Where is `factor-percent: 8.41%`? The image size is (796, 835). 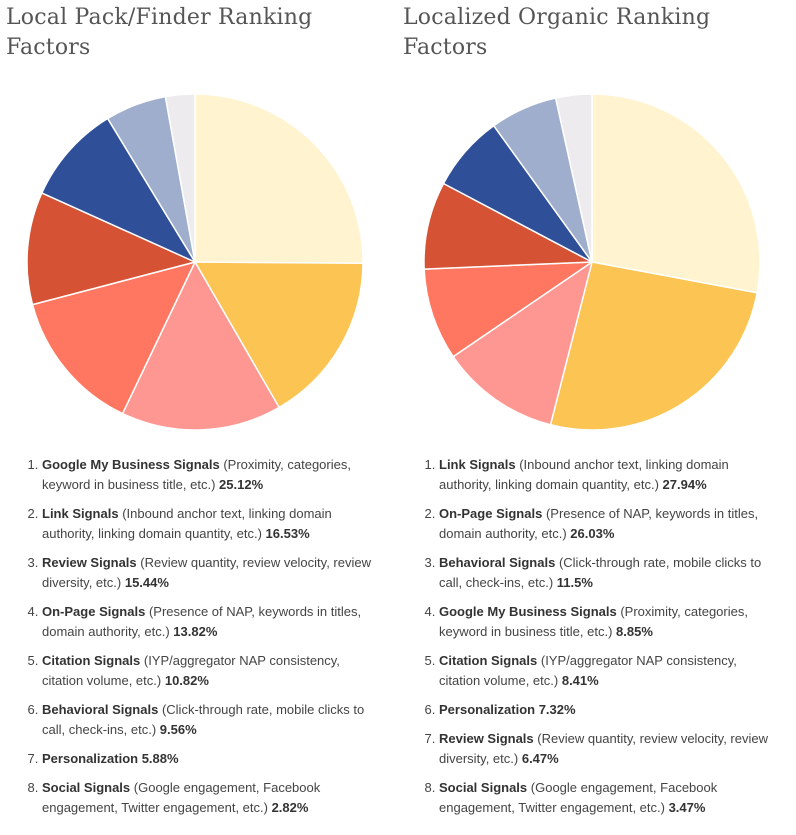
factor-percent: 8.41% is located at coordinates (580, 680).